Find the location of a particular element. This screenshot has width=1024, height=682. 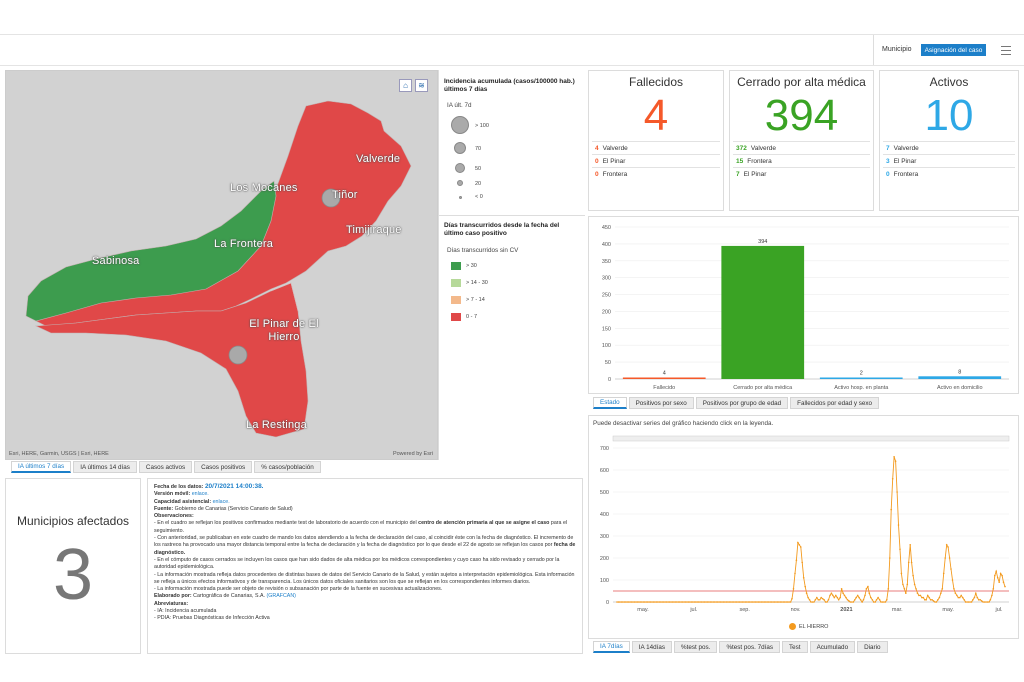

line-y-tick: 0 is located at coordinates (607, 603).